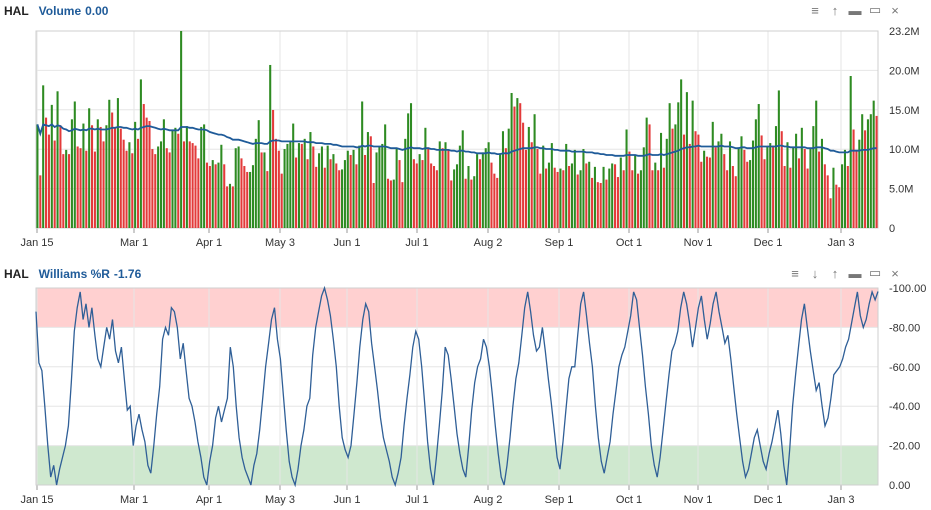 The height and width of the screenshot is (510, 931). I want to click on volume-panel-tools: ≡ ↑ ▬ ▭ ×, so click(855, 10).